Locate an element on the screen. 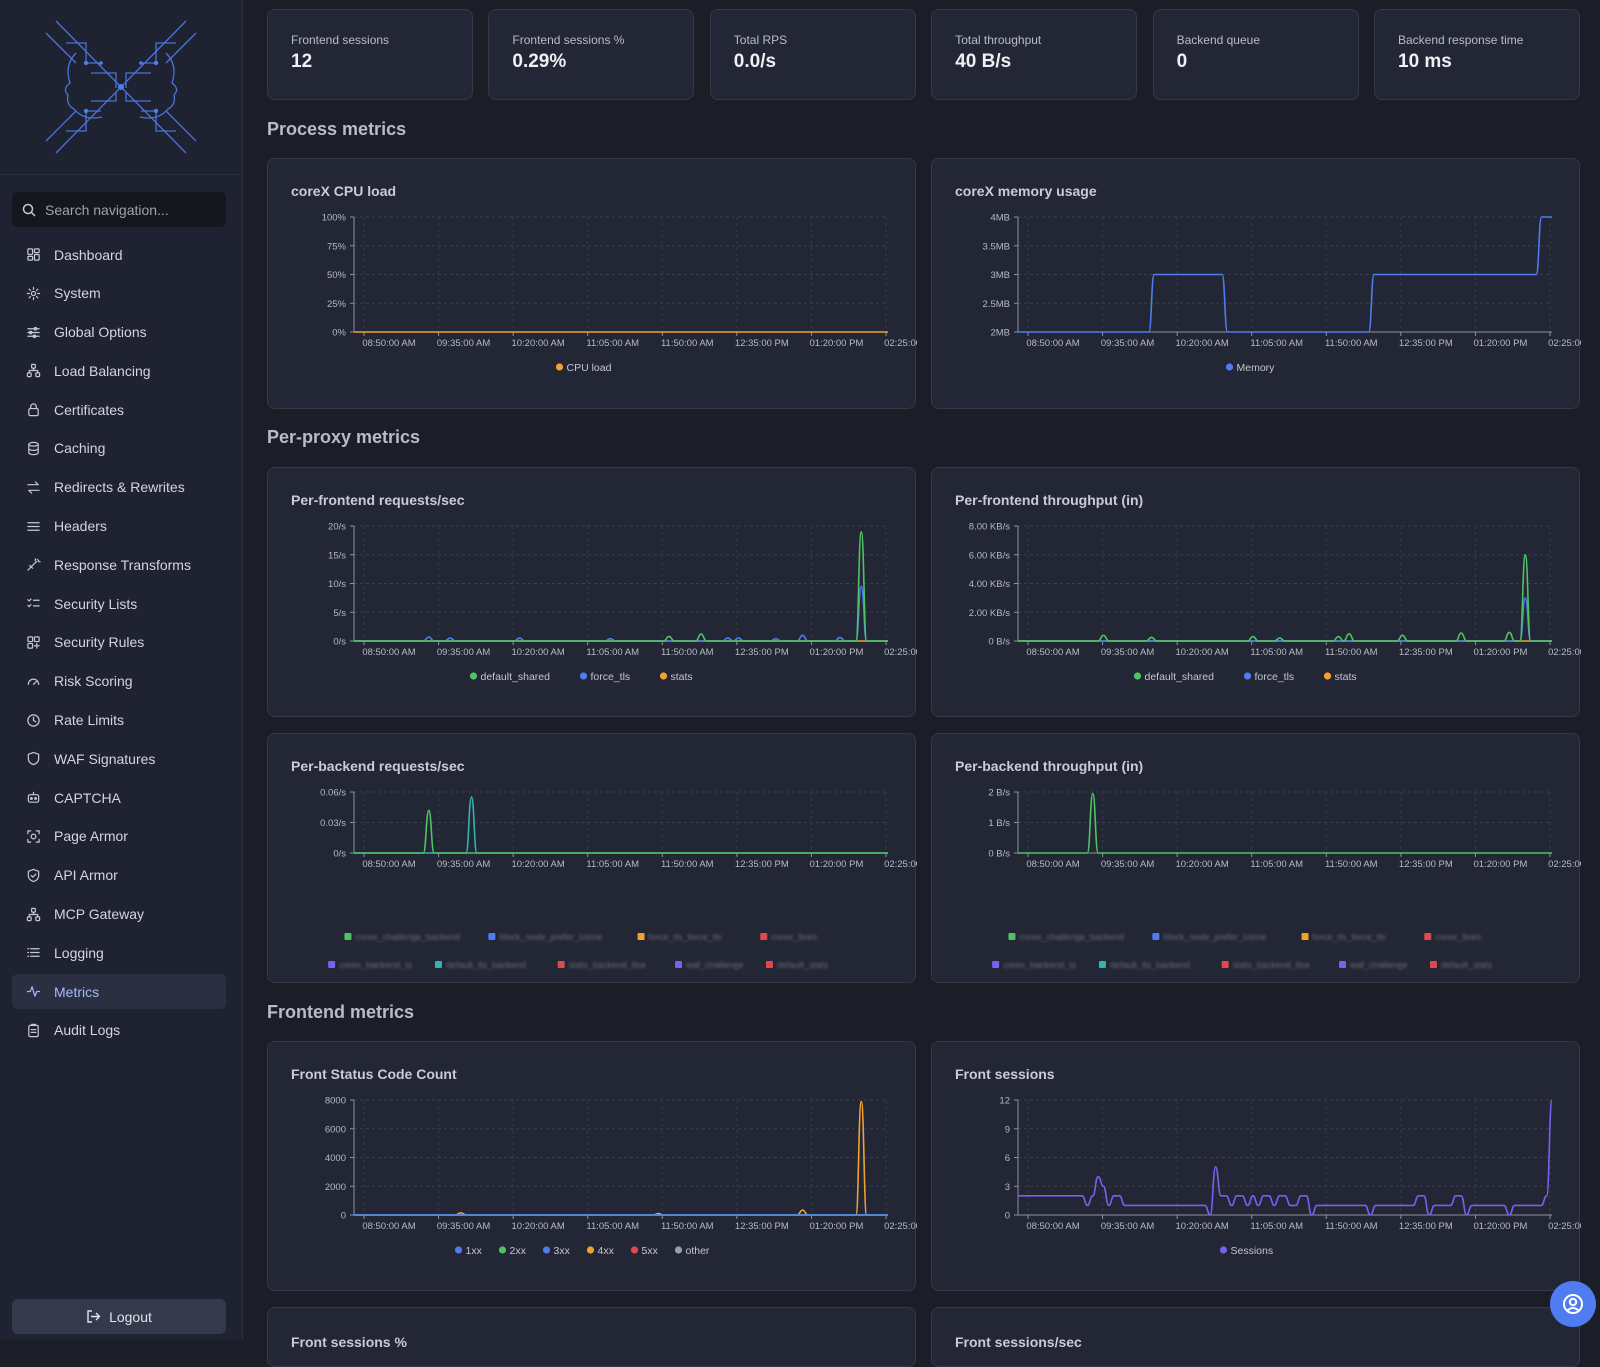 This screenshot has height=1367, width=1600. sidebar-item-page-armor: Page Armor is located at coordinates (119, 836).